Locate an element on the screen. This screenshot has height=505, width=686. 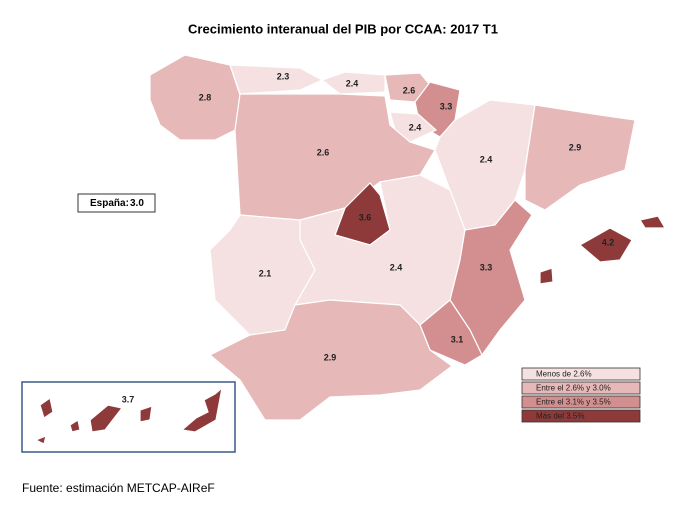
spain-box is located at coordinates (116, 203).